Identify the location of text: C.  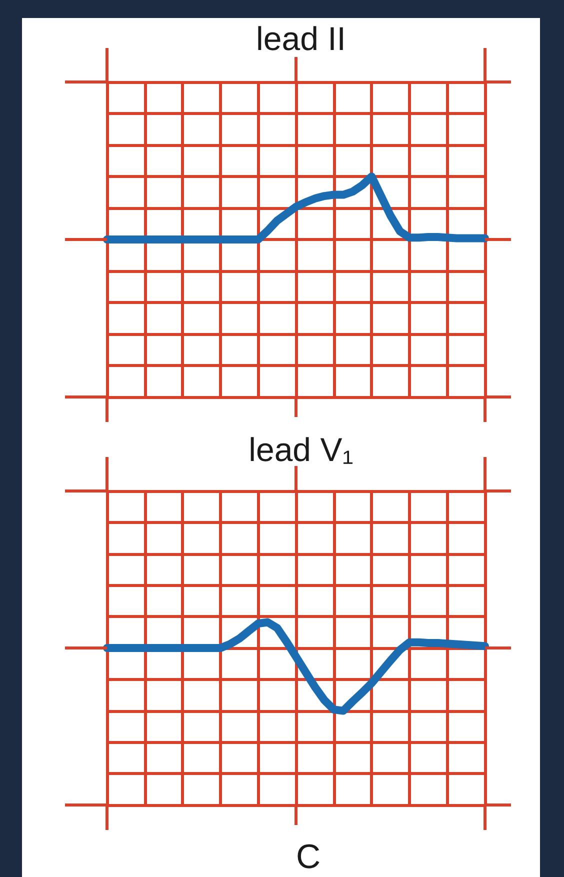
(308, 857).